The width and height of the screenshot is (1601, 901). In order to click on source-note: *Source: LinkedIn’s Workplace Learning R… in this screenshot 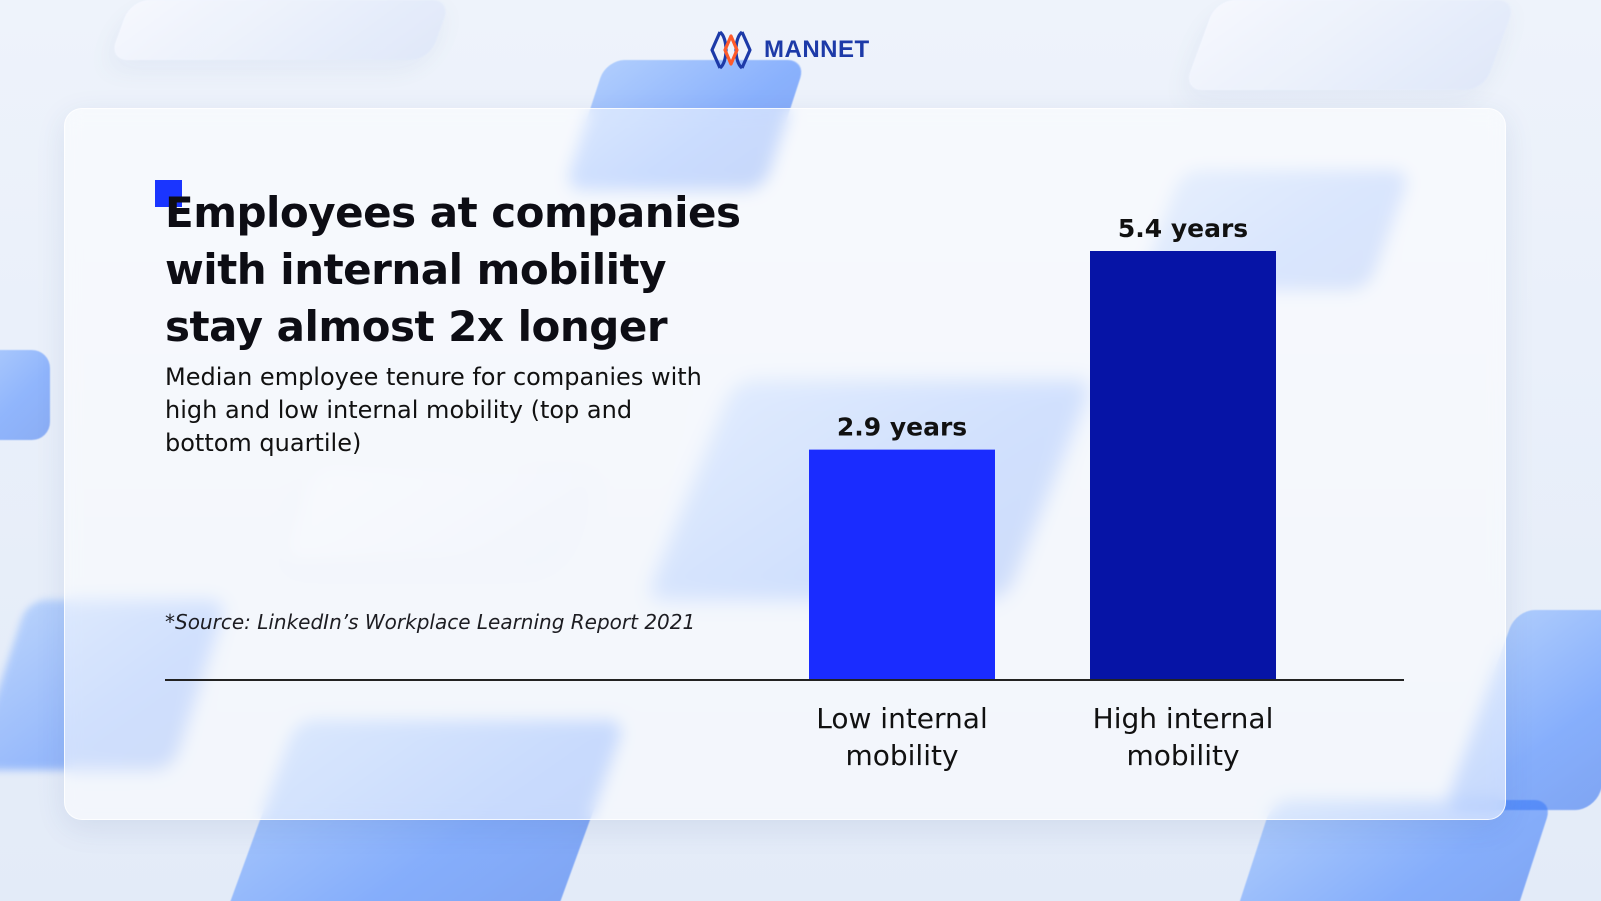, I will do `click(430, 622)`.